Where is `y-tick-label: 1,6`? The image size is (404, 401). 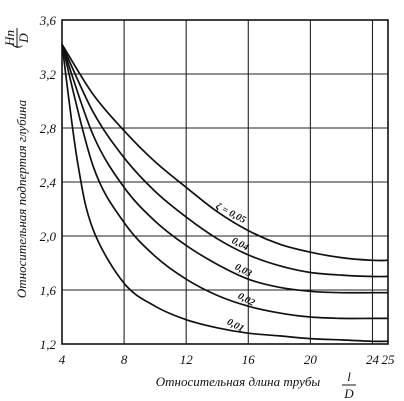 y-tick-label: 1,6 is located at coordinates (48, 290).